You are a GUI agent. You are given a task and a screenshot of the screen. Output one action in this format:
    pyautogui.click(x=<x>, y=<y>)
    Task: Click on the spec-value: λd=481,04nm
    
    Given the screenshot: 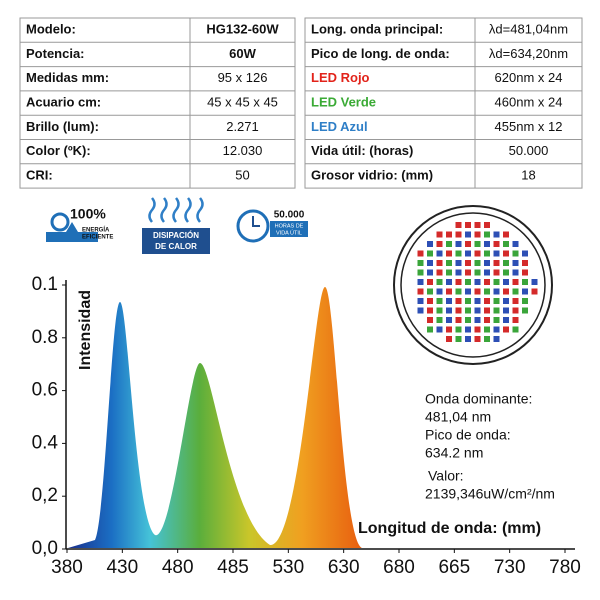 What is the action you would take?
    pyautogui.click(x=528, y=29)
    